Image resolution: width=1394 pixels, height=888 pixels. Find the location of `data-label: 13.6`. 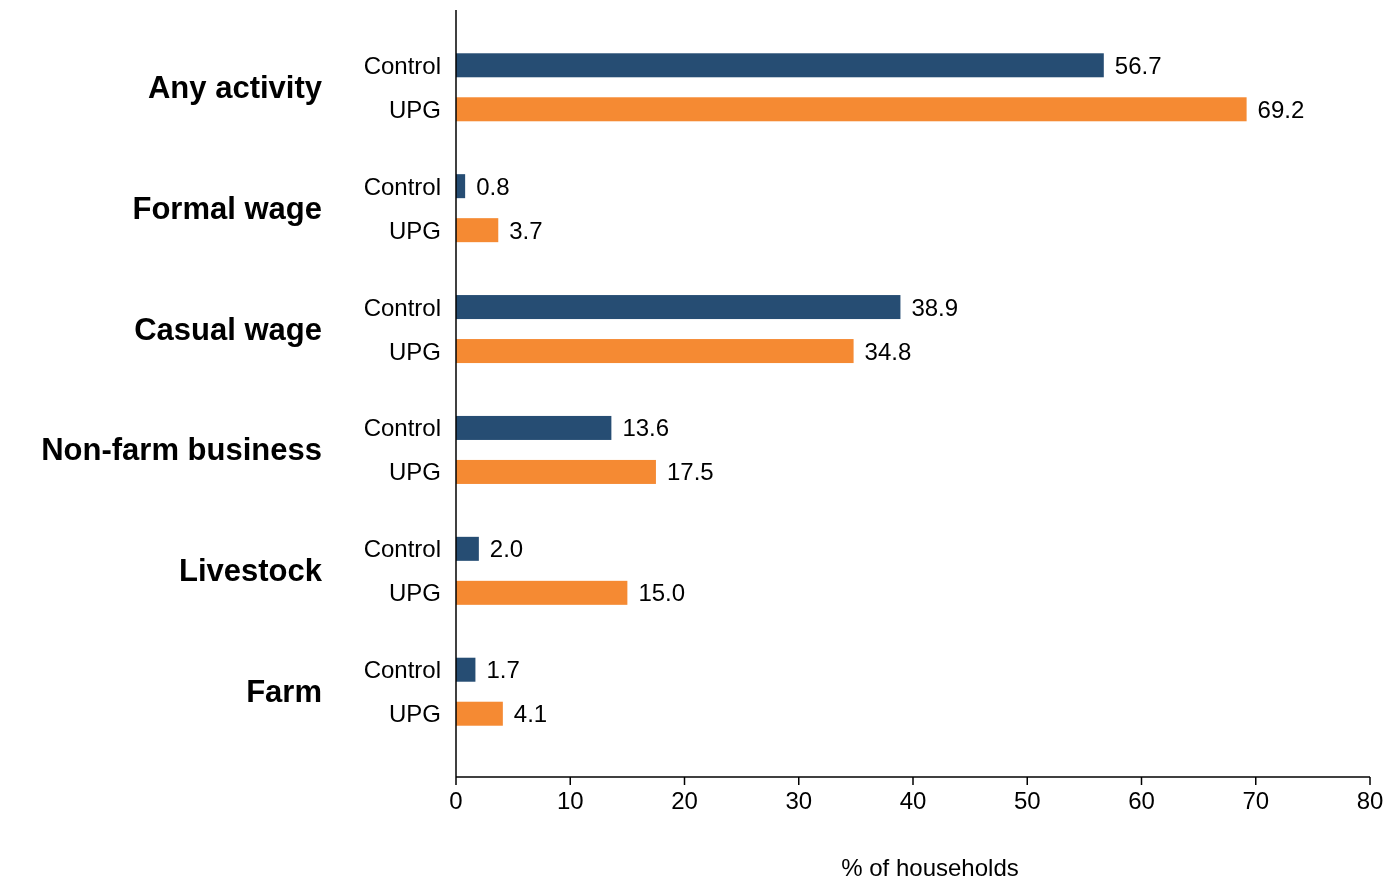

data-label: 13.6 is located at coordinates (646, 428).